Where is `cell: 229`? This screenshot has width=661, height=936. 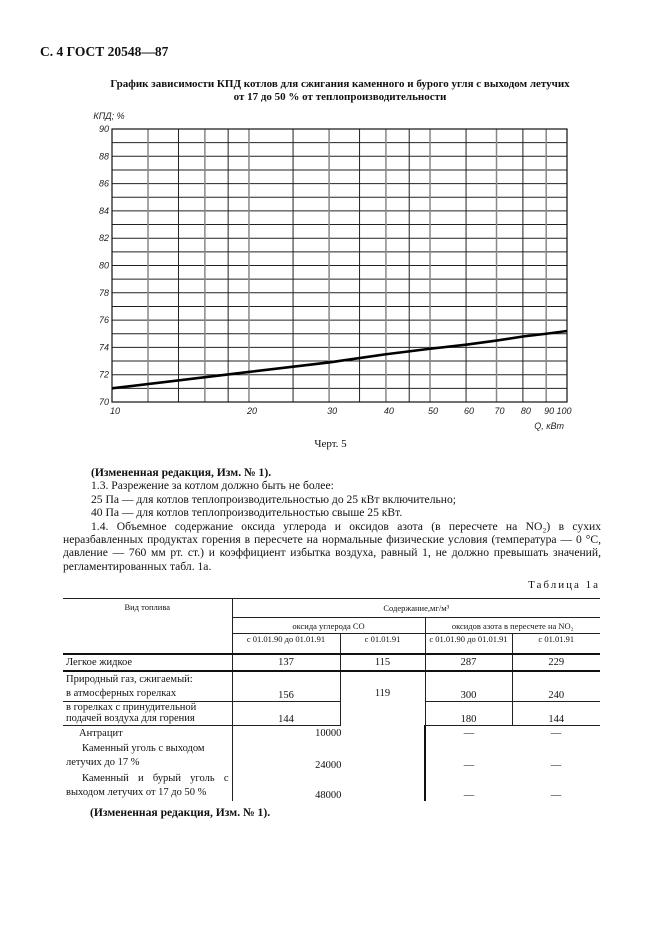 cell: 229 is located at coordinates (555, 661).